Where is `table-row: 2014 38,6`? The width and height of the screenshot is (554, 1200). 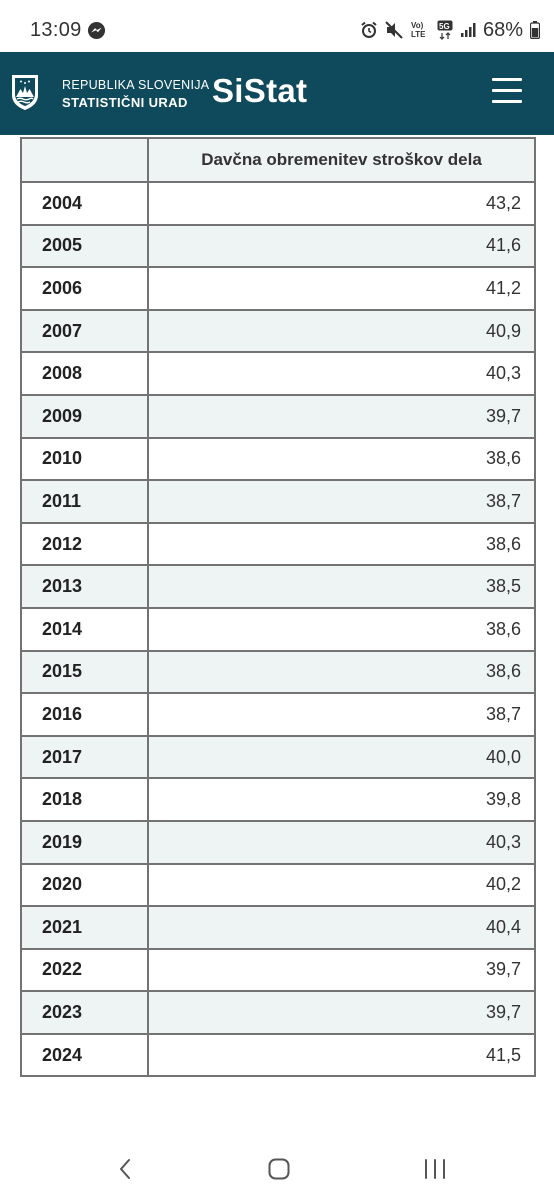
table-row: 2014 38,6 is located at coordinates (278, 629).